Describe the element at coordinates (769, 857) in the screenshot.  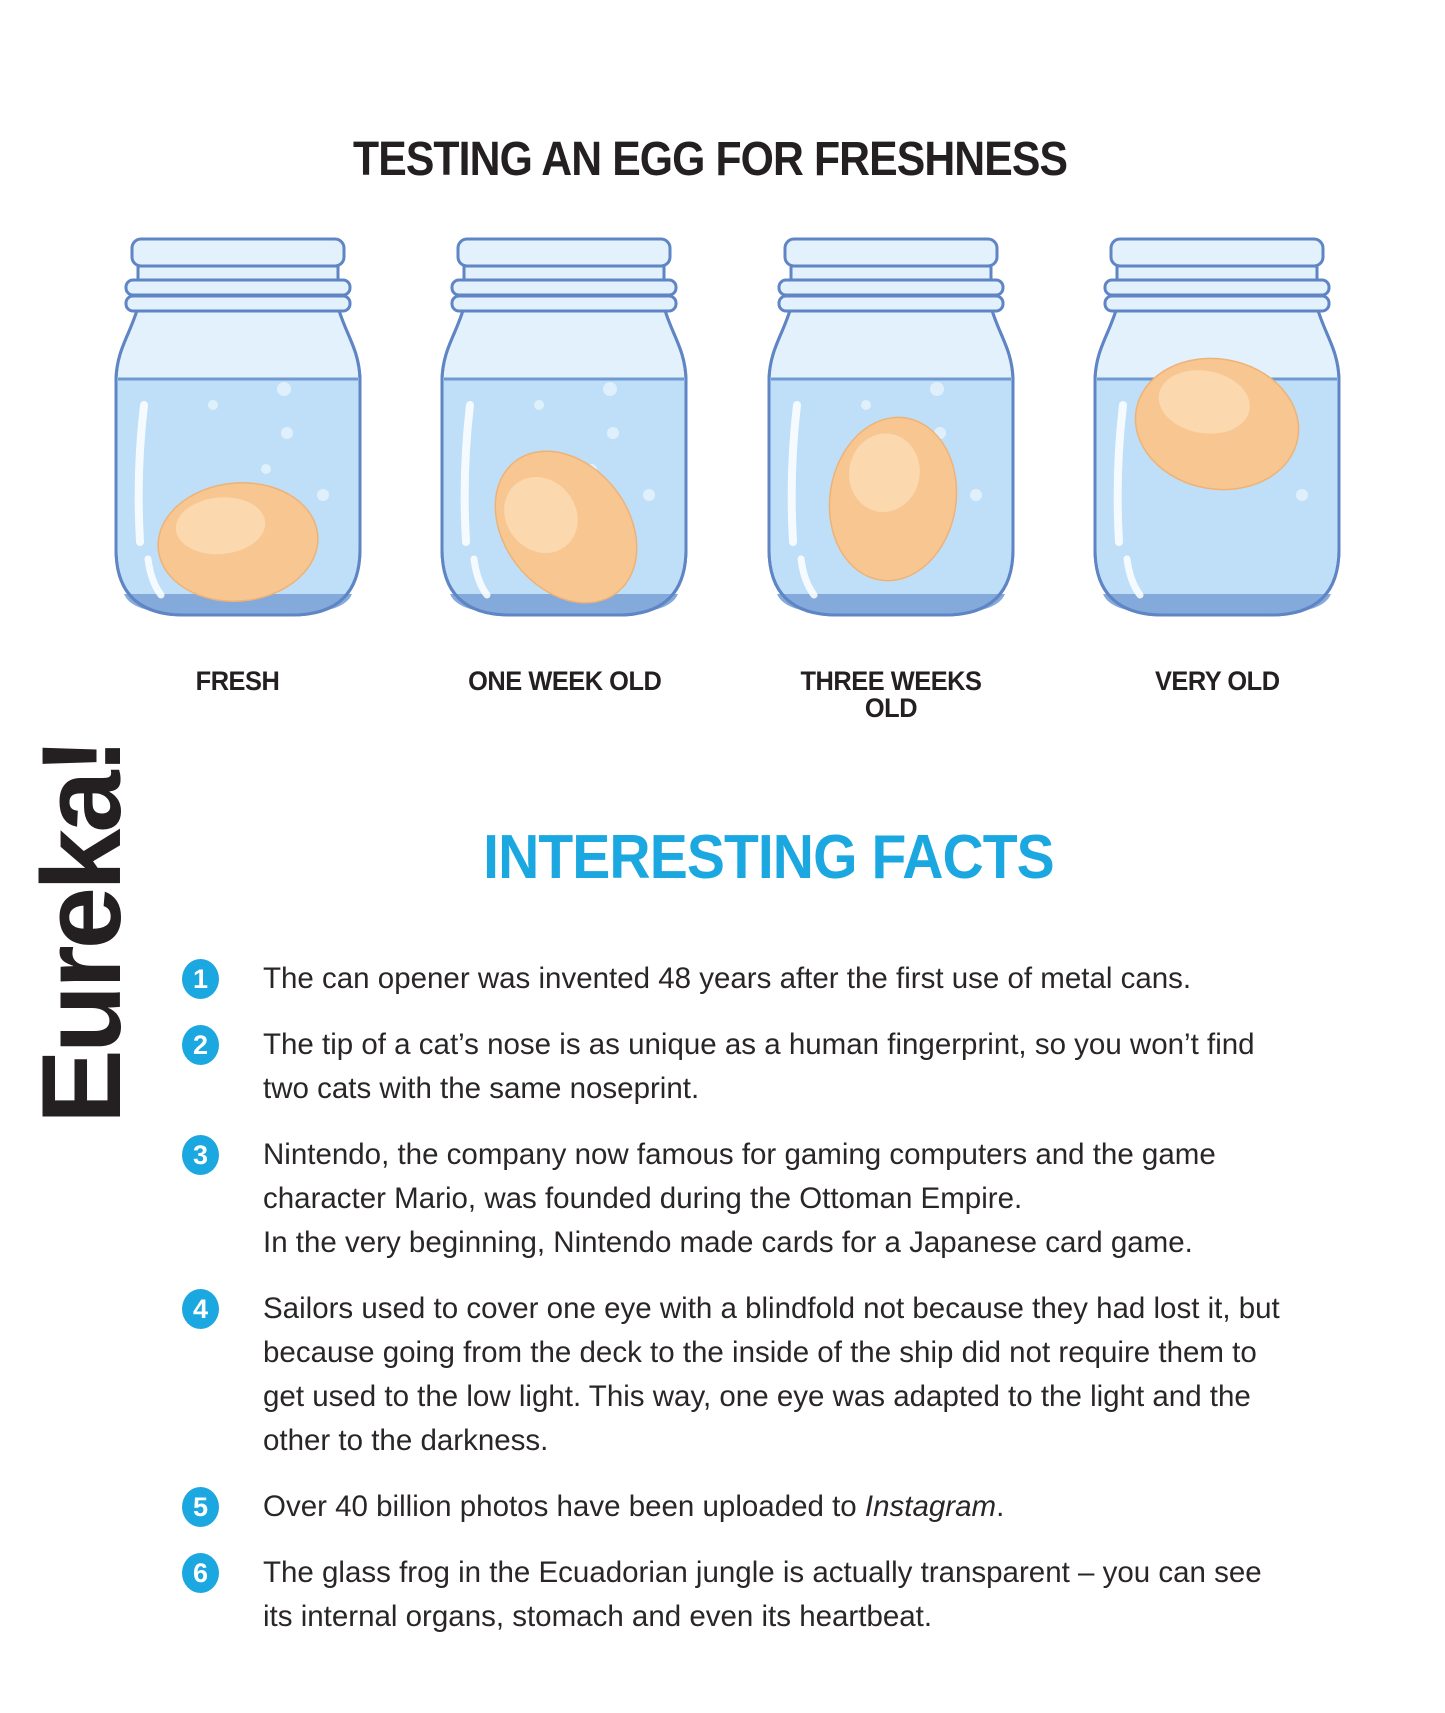
I see `section-heading: INTERESTING FACTS` at that location.